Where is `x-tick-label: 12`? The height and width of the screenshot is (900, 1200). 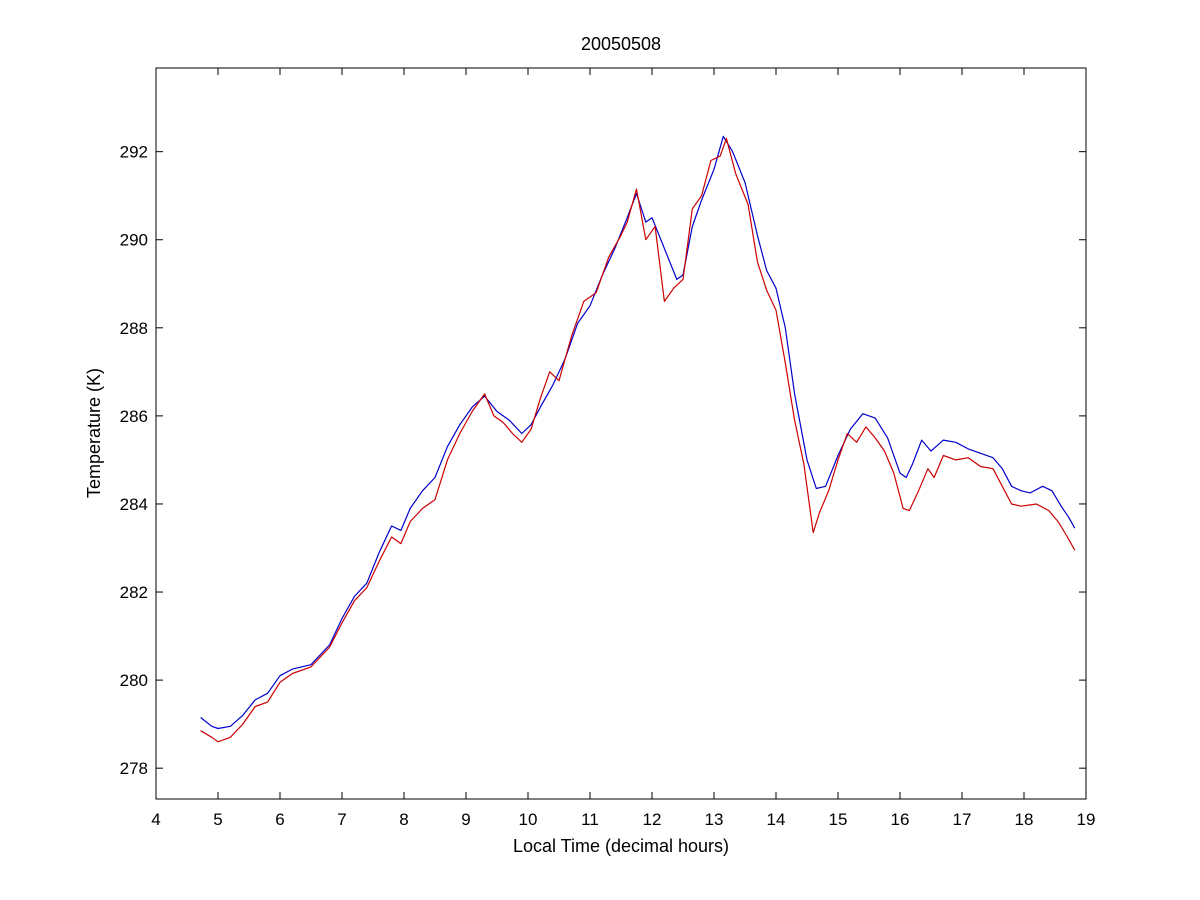
x-tick-label: 12 is located at coordinates (652, 819).